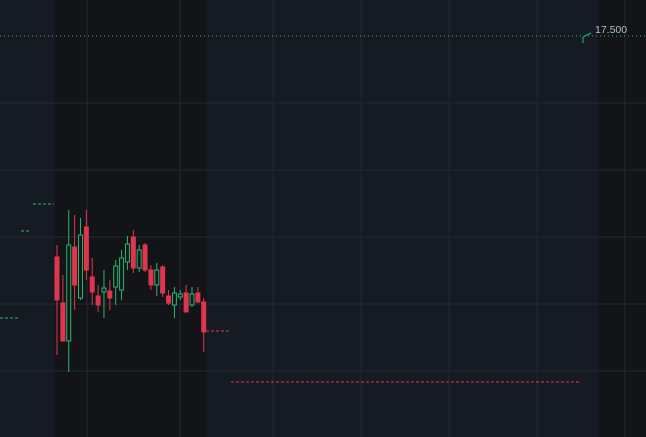 The image size is (646, 437). What do you see at coordinates (611, 30) in the screenshot?
I see `price-label: 17.500` at bounding box center [611, 30].